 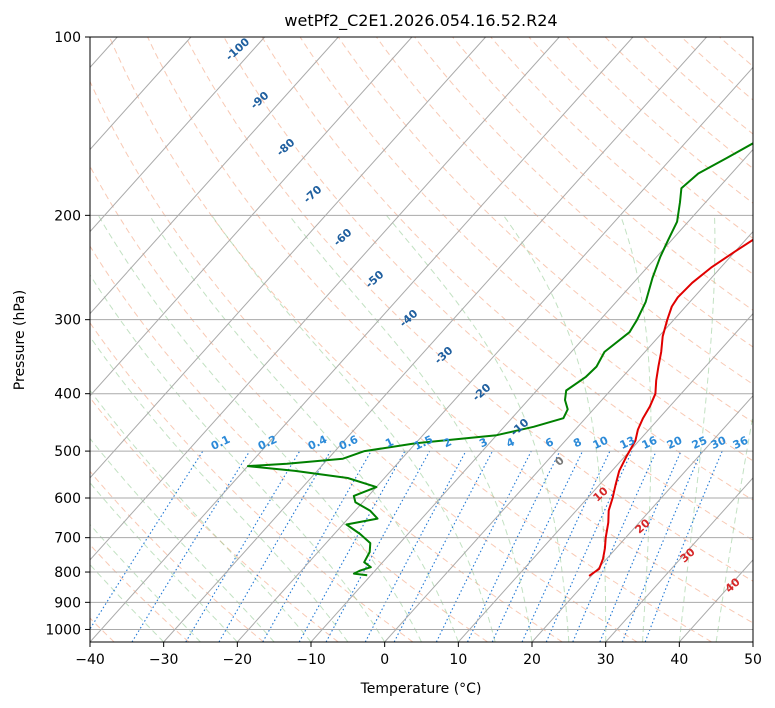 What do you see at coordinates (699, 443) in the screenshot?
I see `mixing-ratio-label: 25` at bounding box center [699, 443].